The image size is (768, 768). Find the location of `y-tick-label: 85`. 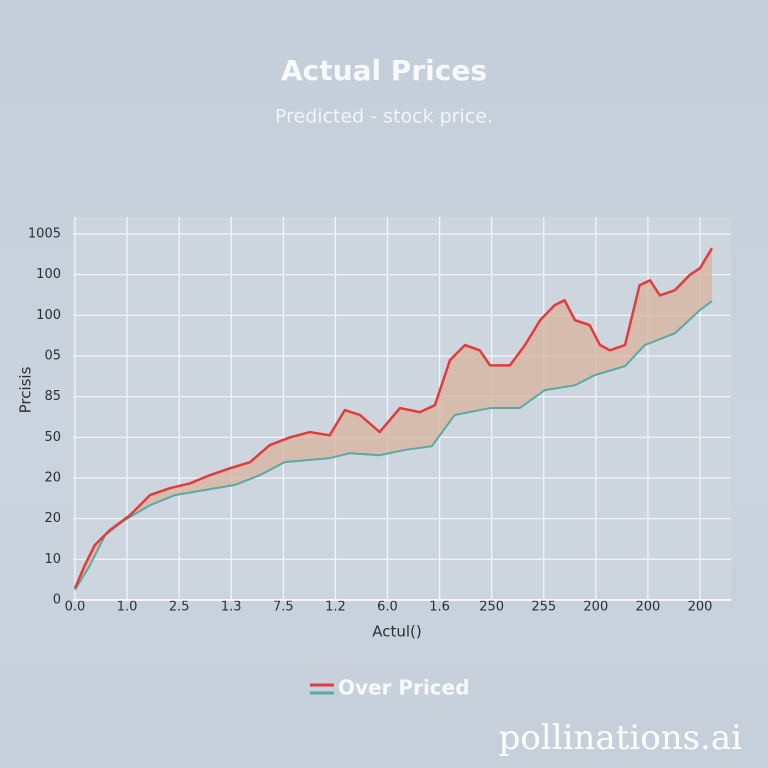

y-tick-label: 85 is located at coordinates (52, 396).